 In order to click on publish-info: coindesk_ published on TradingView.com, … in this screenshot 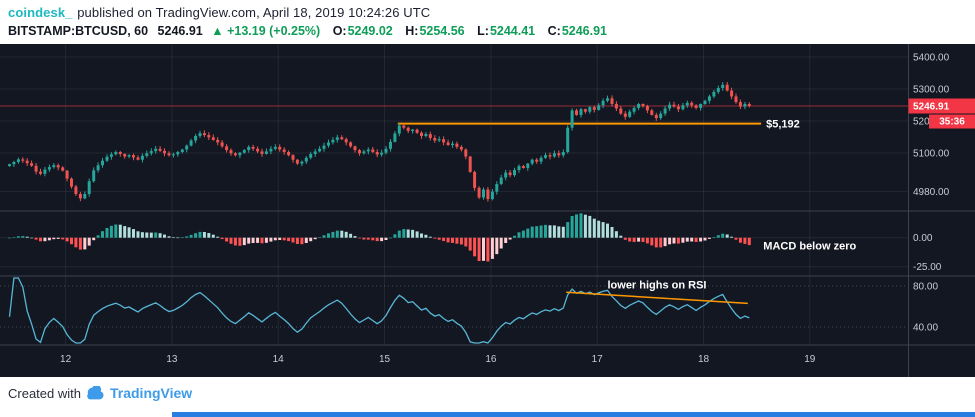, I will do `click(491, 12)`.